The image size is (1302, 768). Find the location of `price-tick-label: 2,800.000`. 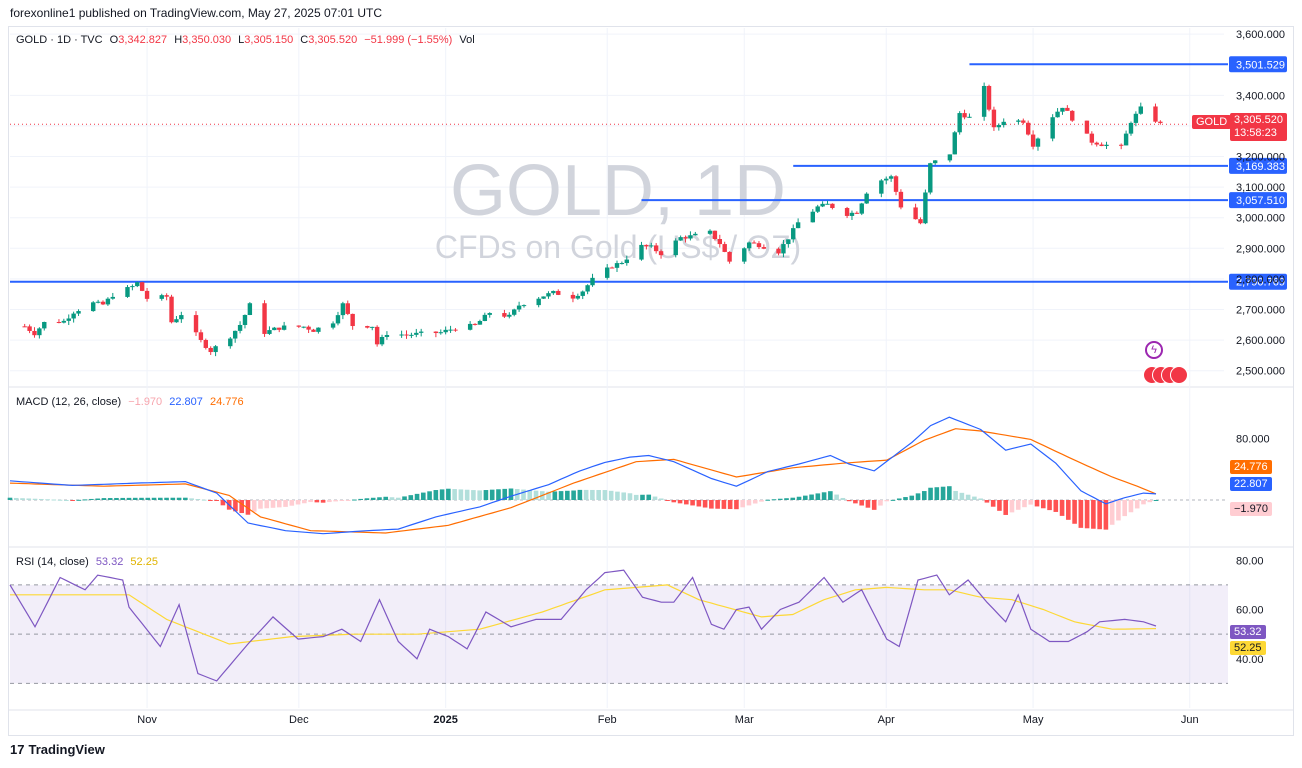

price-tick-label: 2,800.000 is located at coordinates (1260, 280).